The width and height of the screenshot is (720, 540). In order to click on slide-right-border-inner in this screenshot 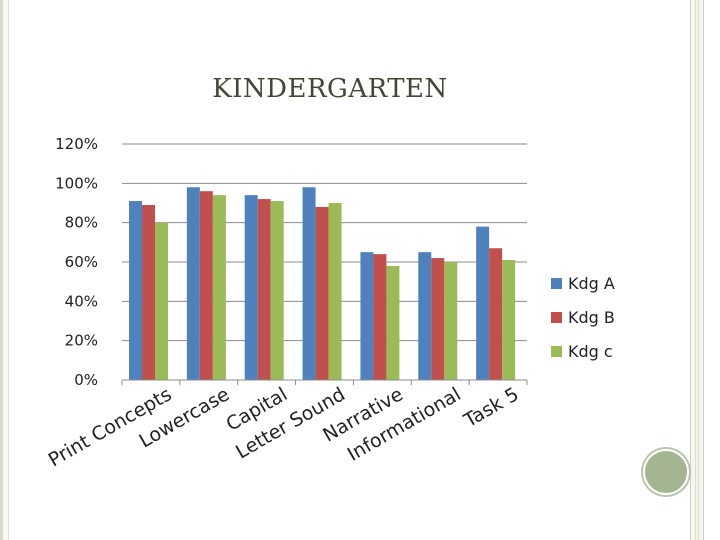, I will do `click(697, 270)`.